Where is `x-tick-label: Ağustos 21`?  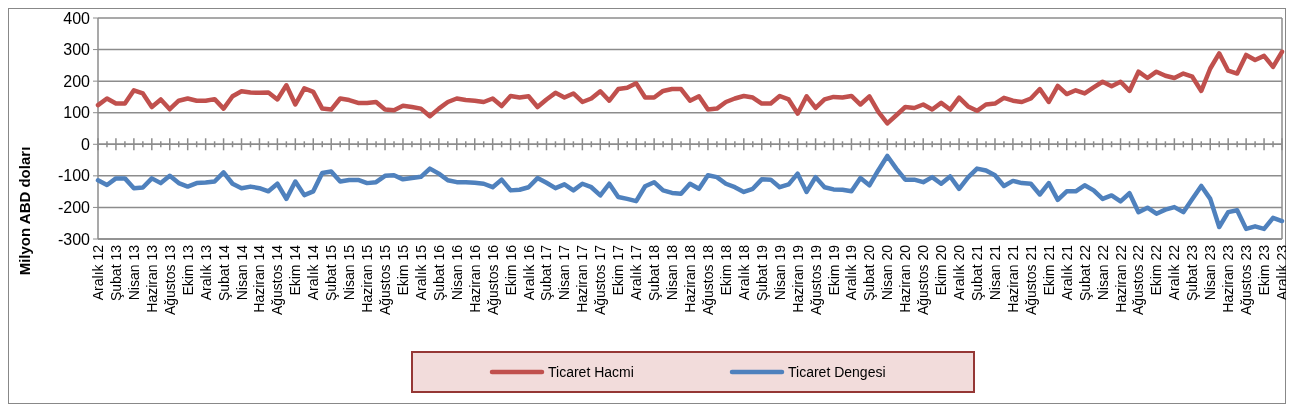
x-tick-label: Ağustos 21 is located at coordinates (1030, 280).